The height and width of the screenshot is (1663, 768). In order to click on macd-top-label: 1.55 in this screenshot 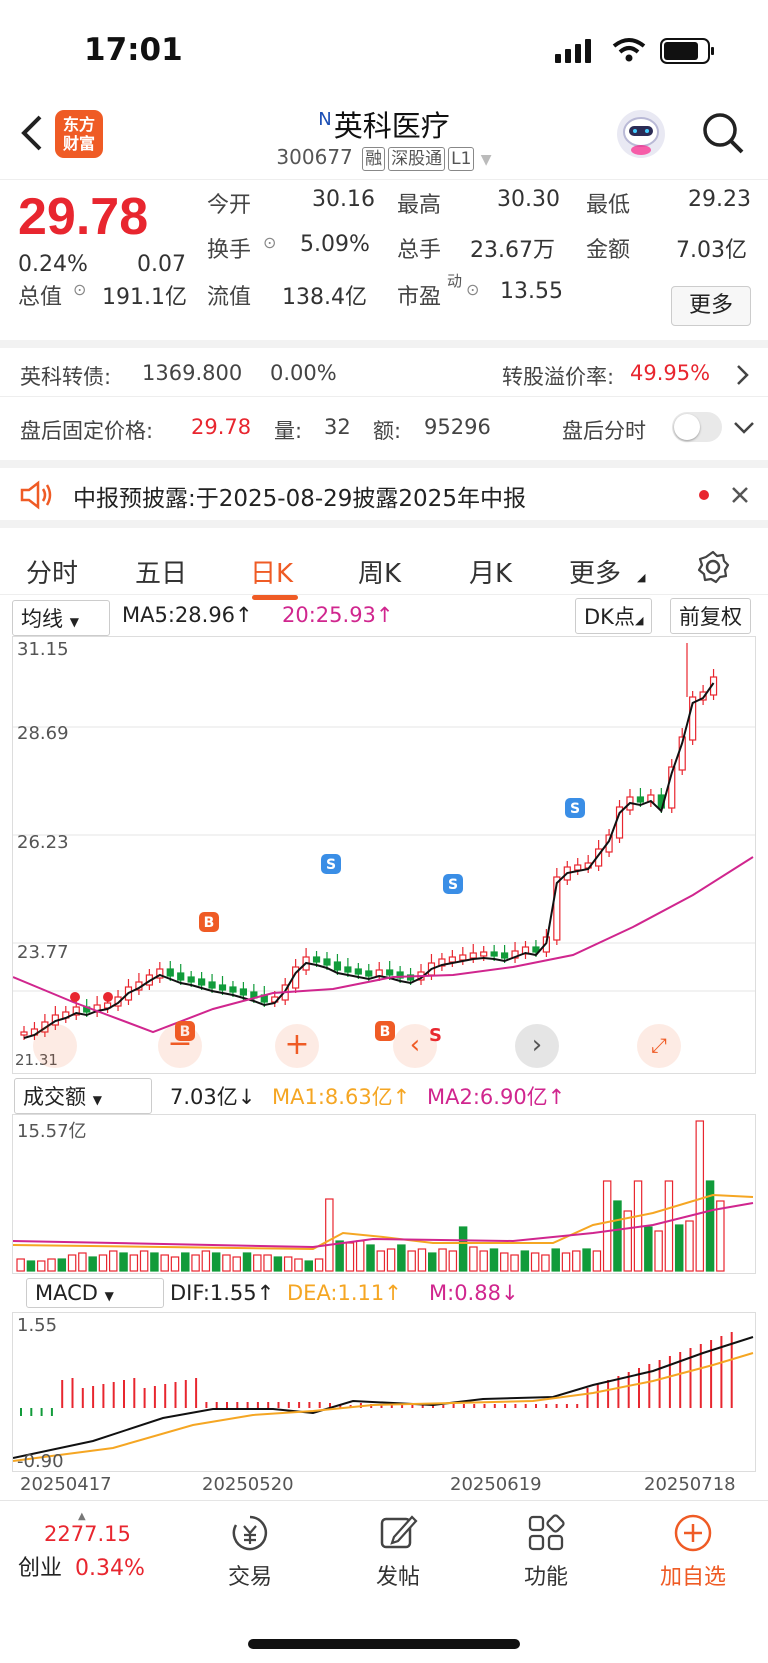, I will do `click(37, 1325)`.